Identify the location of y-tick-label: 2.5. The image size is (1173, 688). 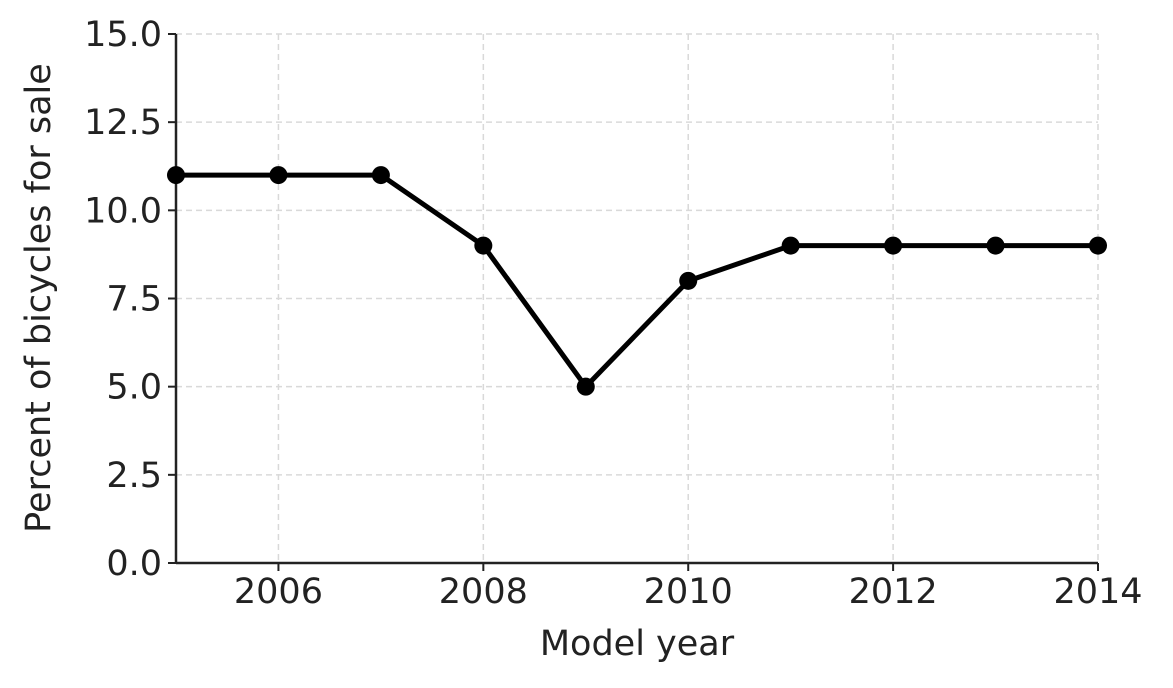
(134, 476).